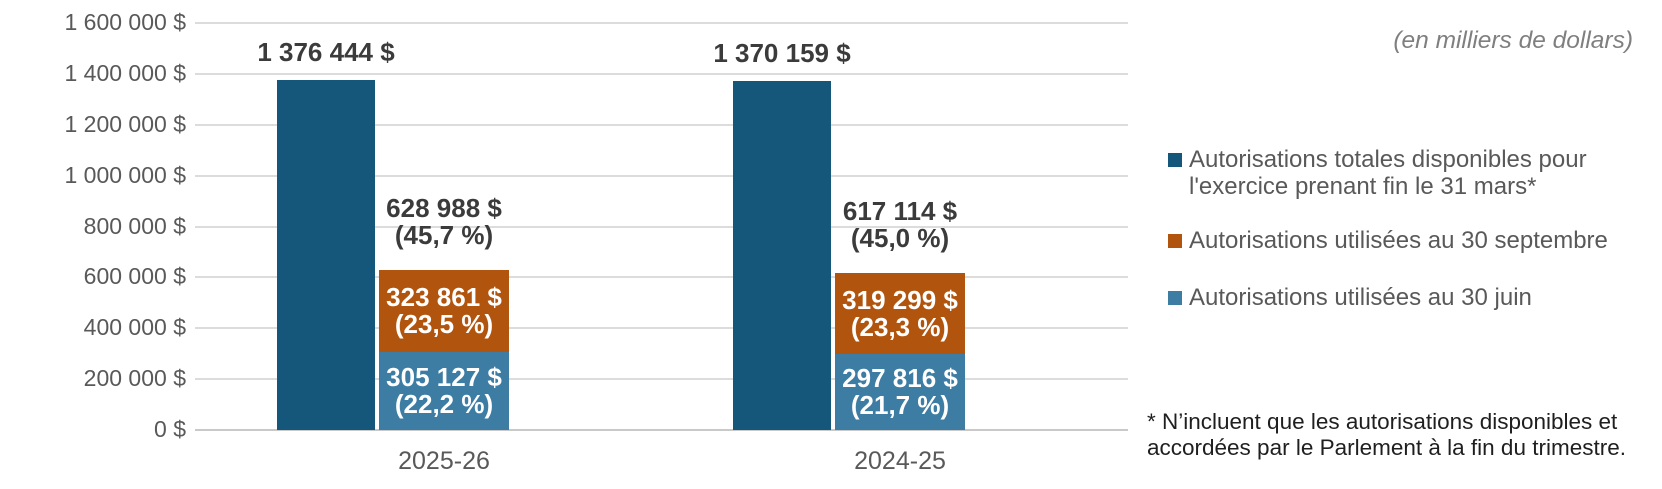  Describe the element at coordinates (444, 235) in the screenshot. I see `used-total-label-line: (45,7 %)` at that location.